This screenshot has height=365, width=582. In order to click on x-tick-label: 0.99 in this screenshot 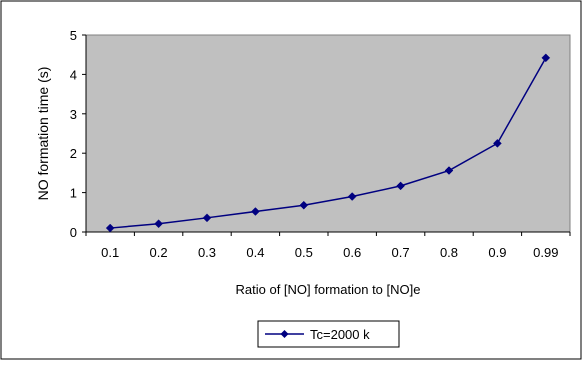, I will do `click(545, 252)`.